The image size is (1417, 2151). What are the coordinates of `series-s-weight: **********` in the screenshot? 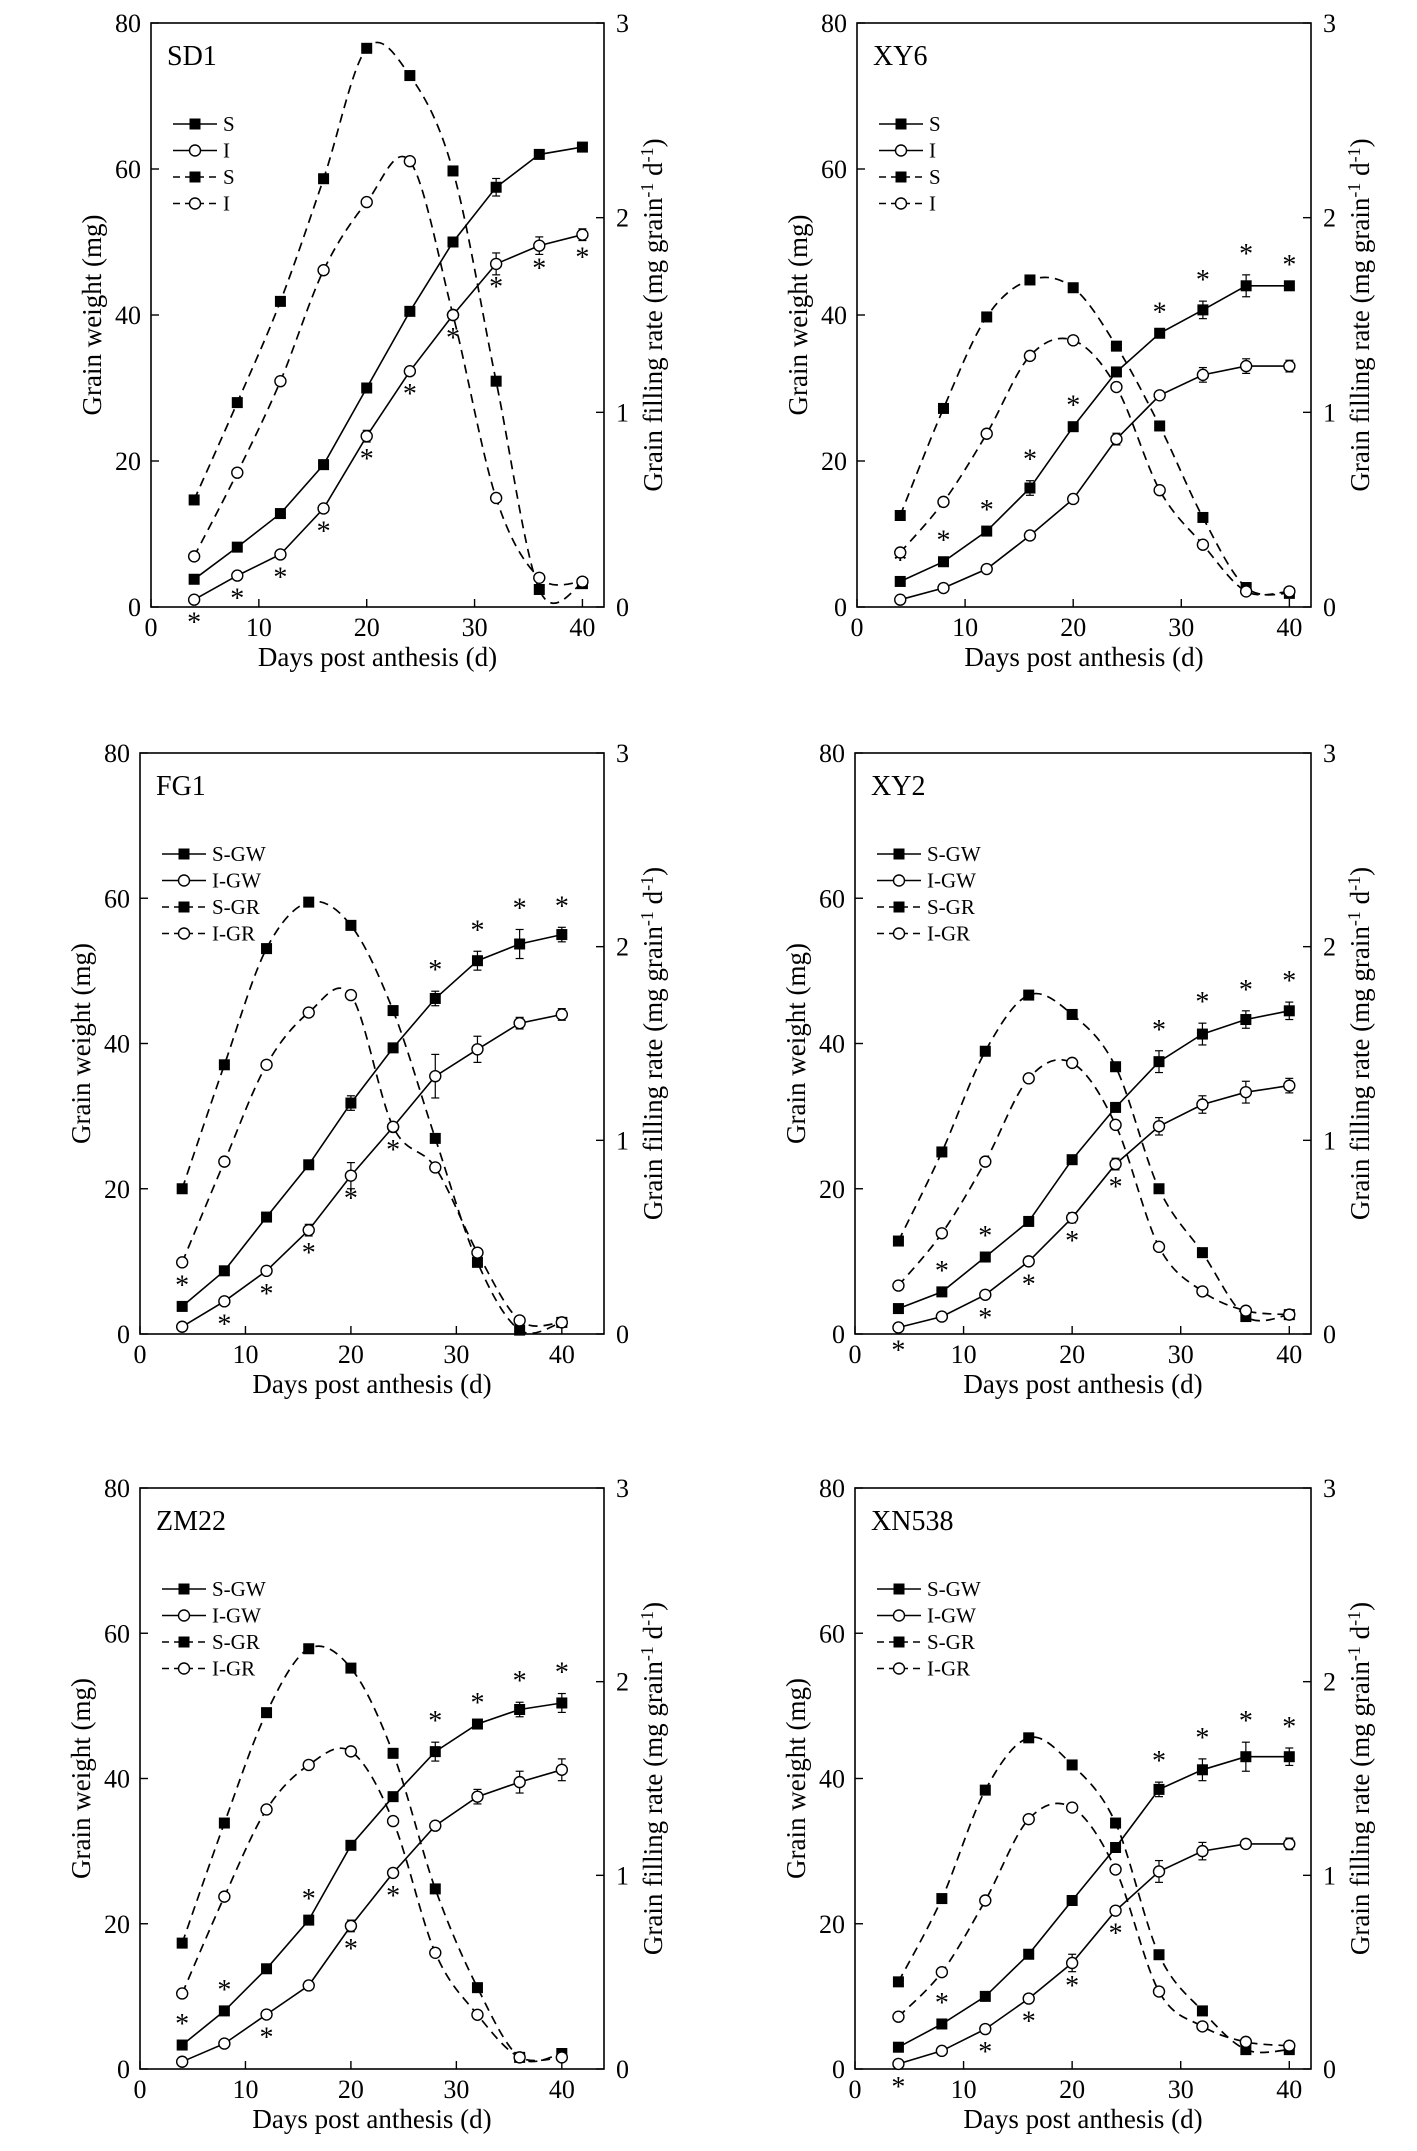 It's located at (1094, 413).